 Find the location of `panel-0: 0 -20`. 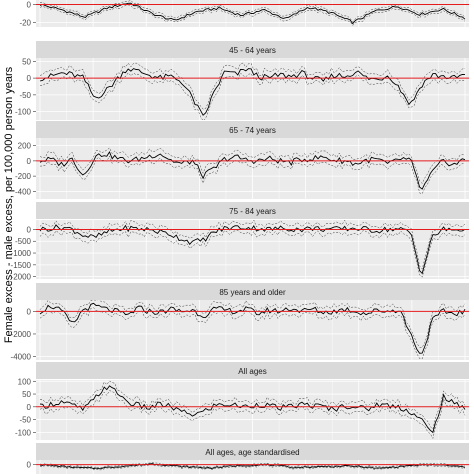

panel-0: 0 -20 is located at coordinates (244, 14).